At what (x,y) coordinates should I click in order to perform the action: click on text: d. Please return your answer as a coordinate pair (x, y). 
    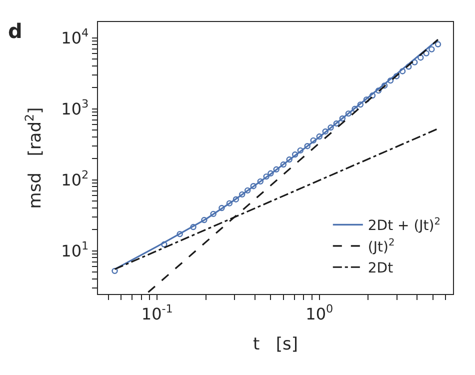
    Looking at the image, I should click on (15, 31).